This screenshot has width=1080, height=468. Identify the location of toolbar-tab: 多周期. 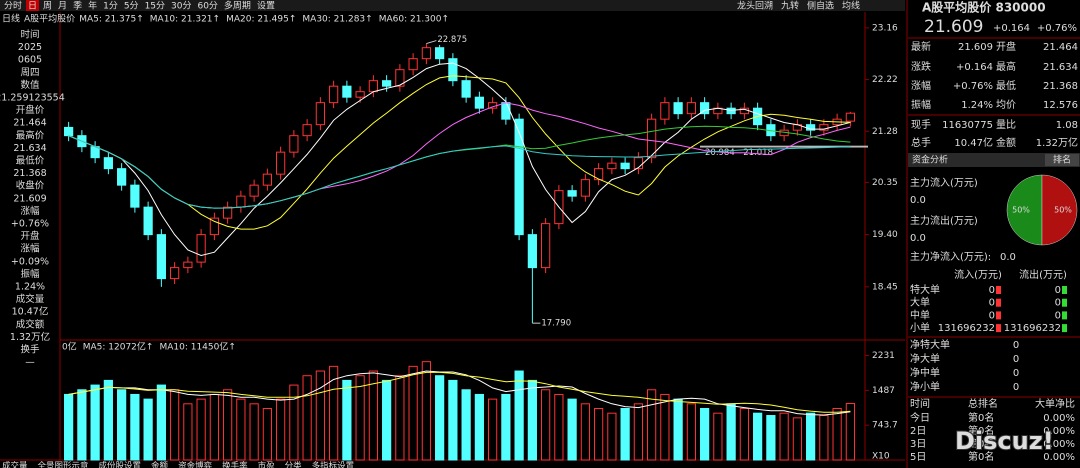
(237, 6).